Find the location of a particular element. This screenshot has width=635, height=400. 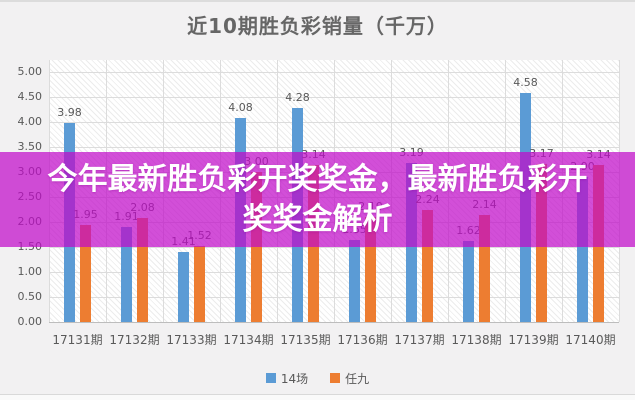

x-tick-label: 17135期 is located at coordinates (305, 340).